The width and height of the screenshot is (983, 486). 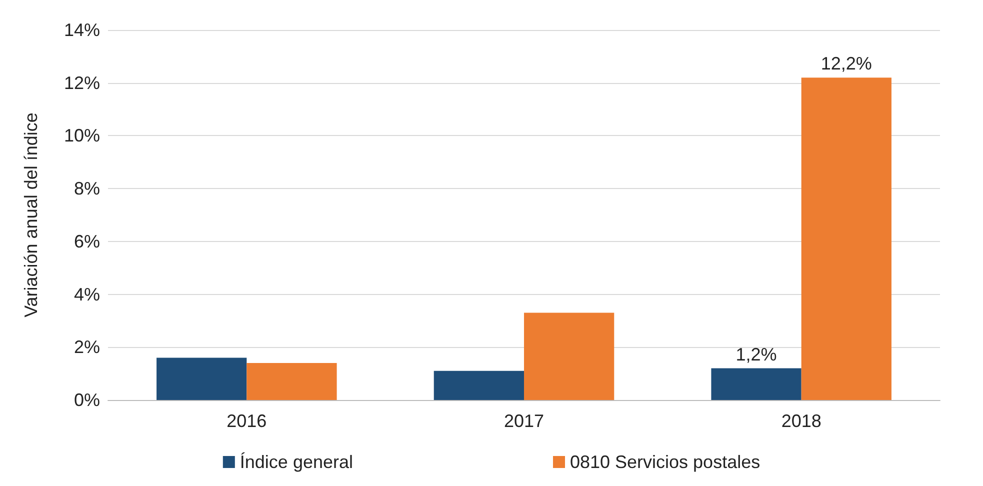 What do you see at coordinates (756, 354) in the screenshot?
I see `data-label: 1,2%` at bounding box center [756, 354].